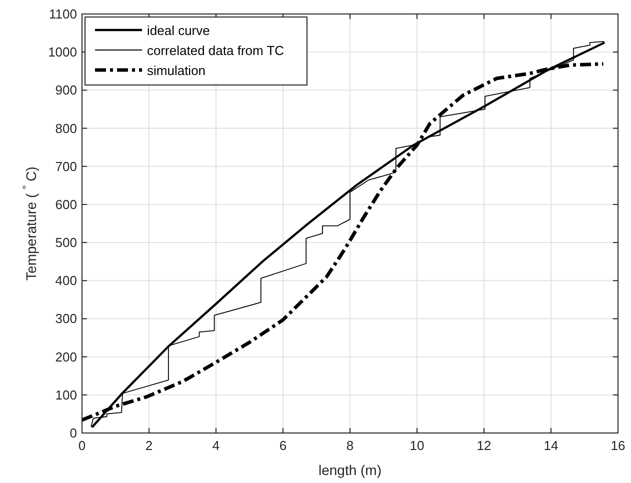  Describe the element at coordinates (66, 128) in the screenshot. I see `y-tick-label: 800` at that location.